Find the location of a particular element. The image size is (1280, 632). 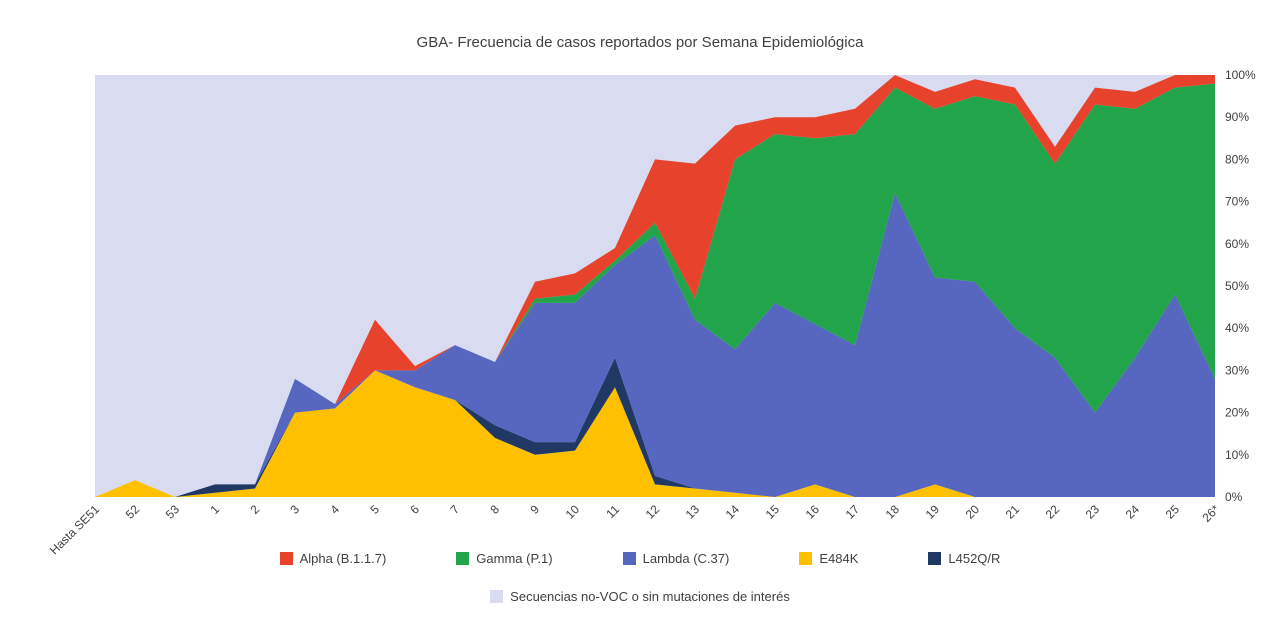

y-axis-tick-label: 40% is located at coordinates (1237, 328).